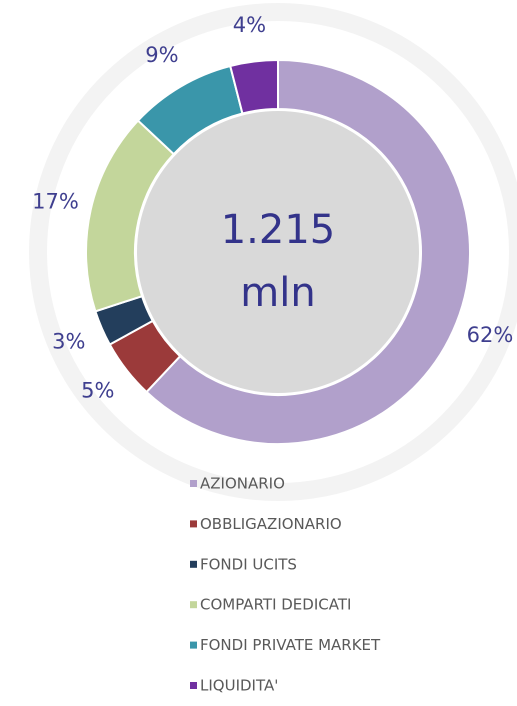  Describe the element at coordinates (68, 342) in the screenshot. I see `data-label: 3%` at that location.